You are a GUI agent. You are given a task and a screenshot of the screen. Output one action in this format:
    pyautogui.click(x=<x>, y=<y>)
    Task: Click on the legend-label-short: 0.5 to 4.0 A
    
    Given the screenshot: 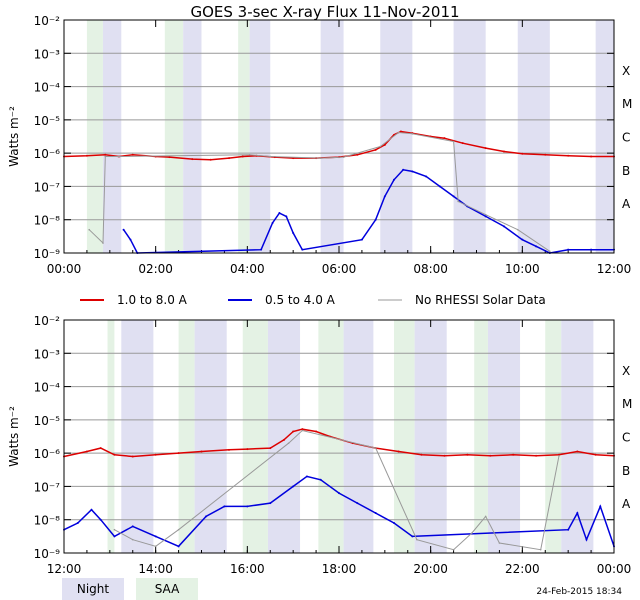 What is the action you would take?
    pyautogui.click(x=300, y=300)
    